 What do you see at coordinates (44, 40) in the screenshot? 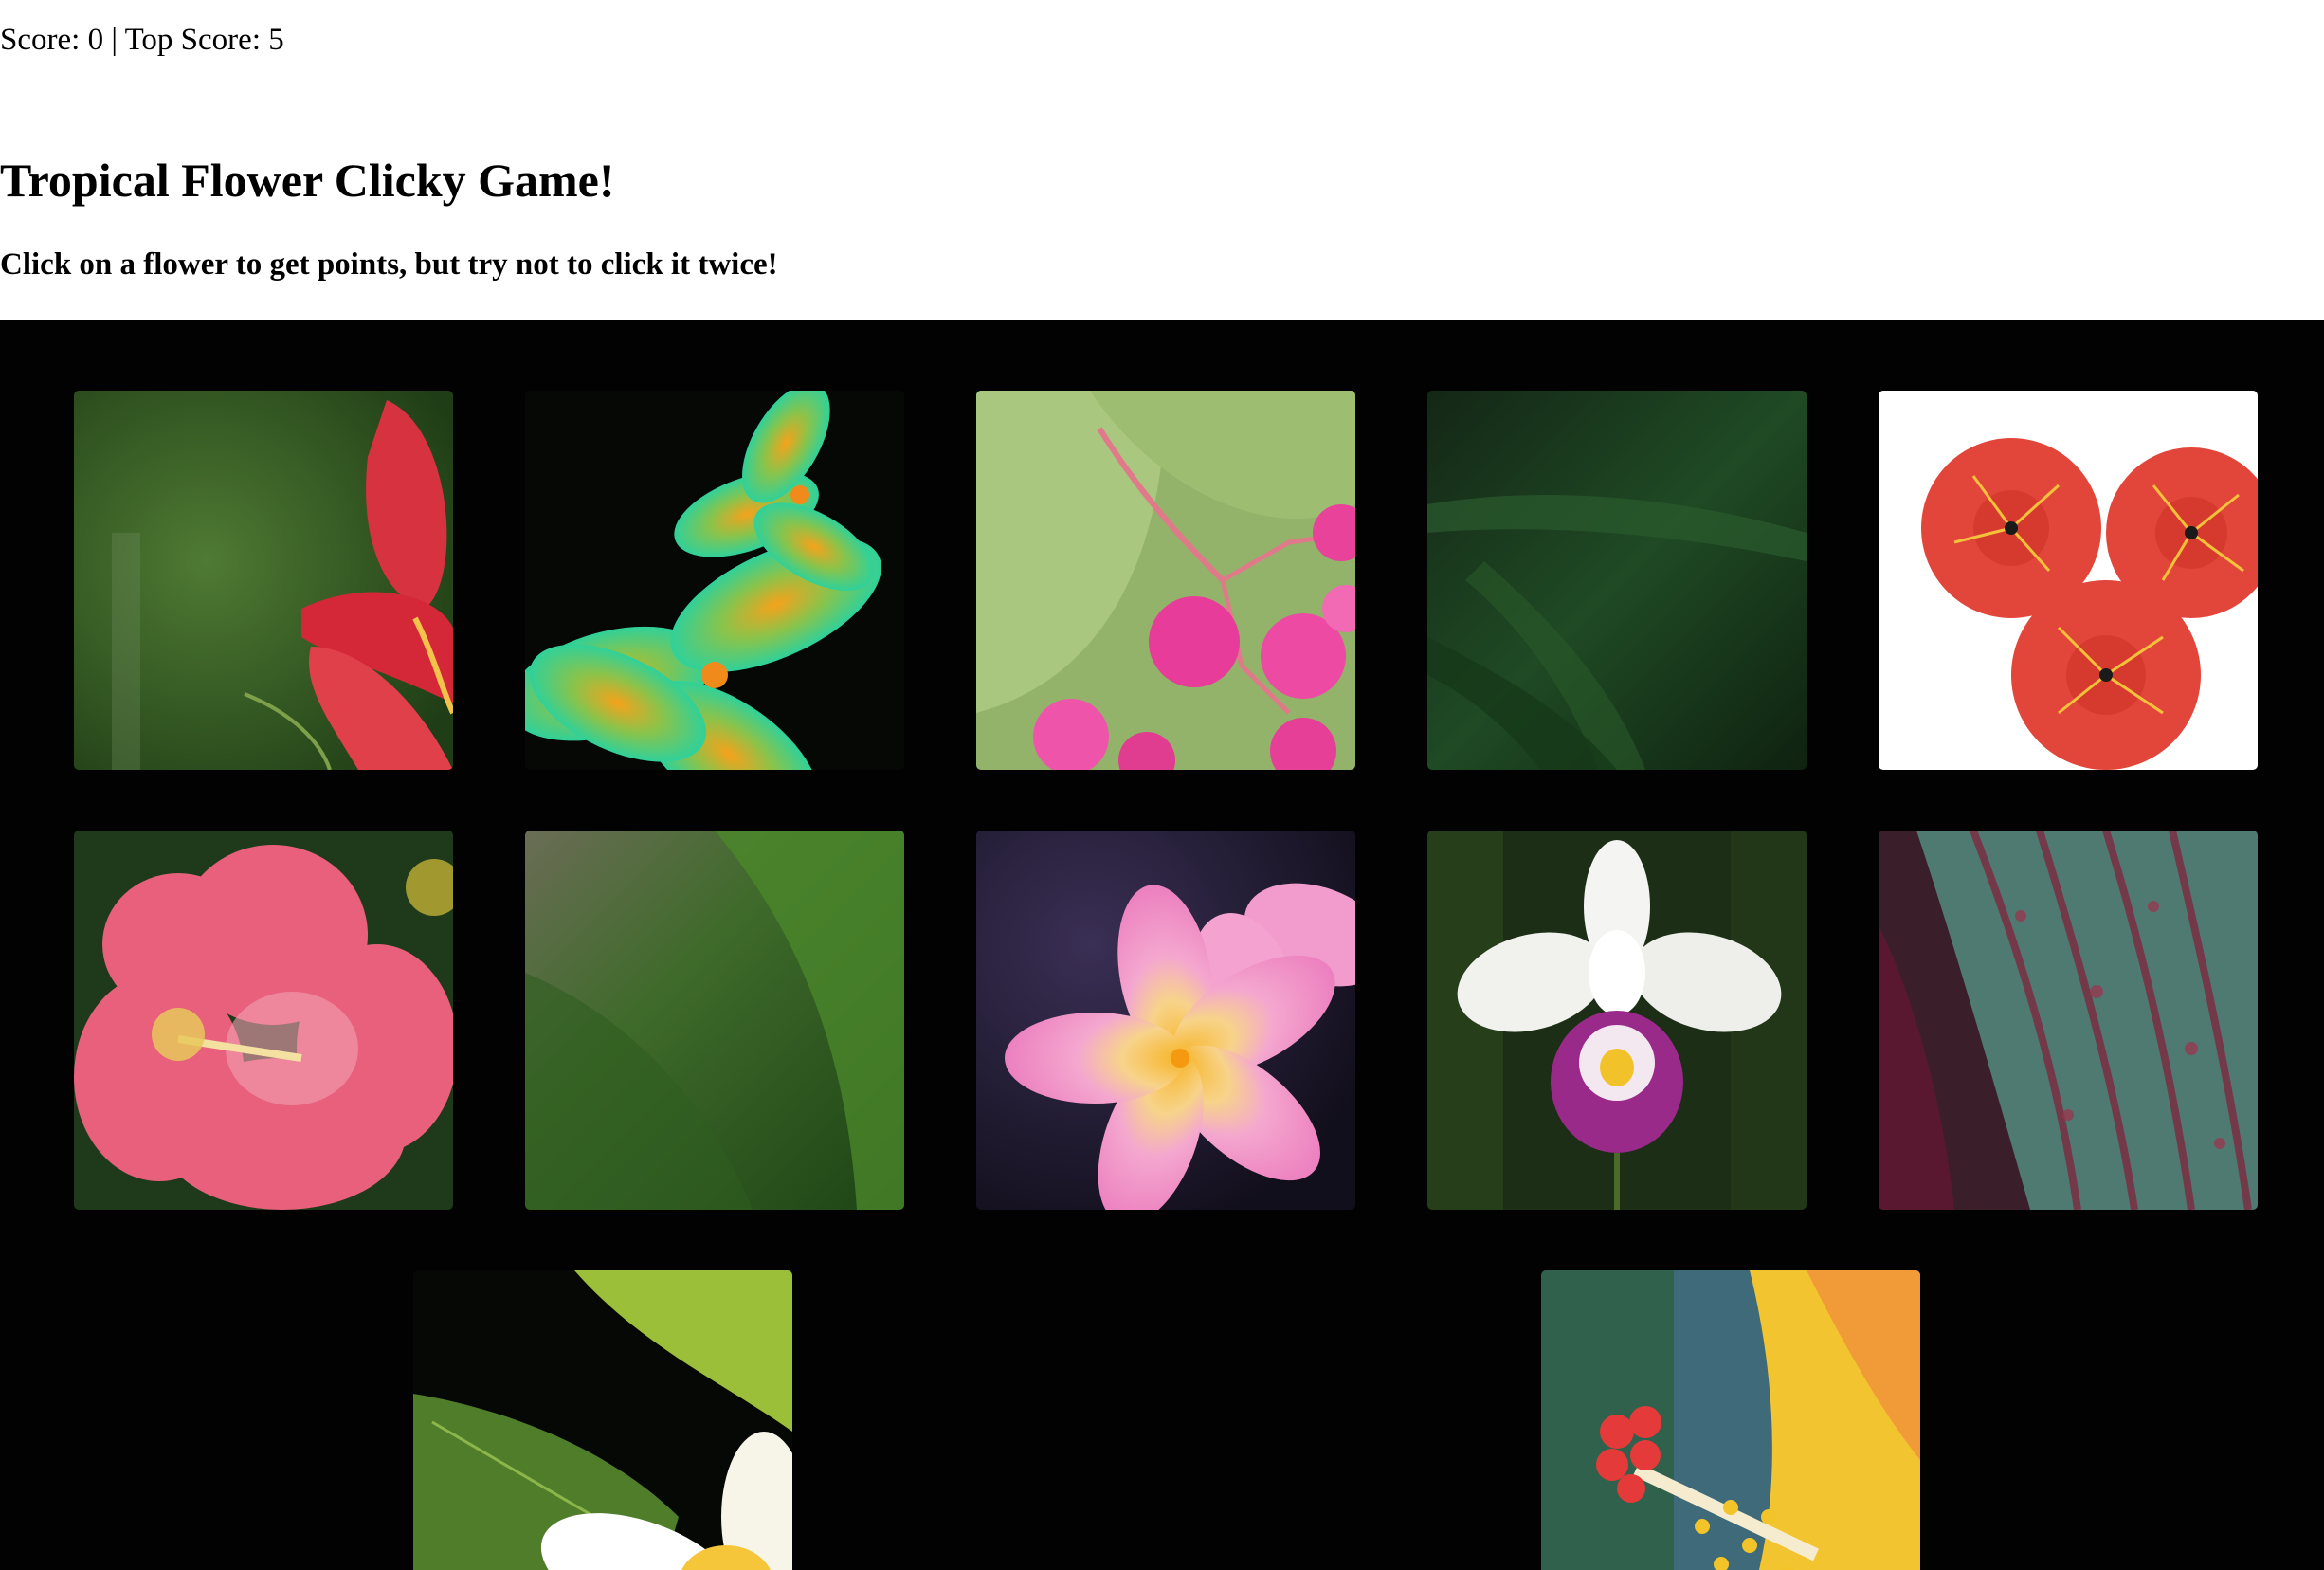
I see `score-label: Score:` at bounding box center [44, 40].